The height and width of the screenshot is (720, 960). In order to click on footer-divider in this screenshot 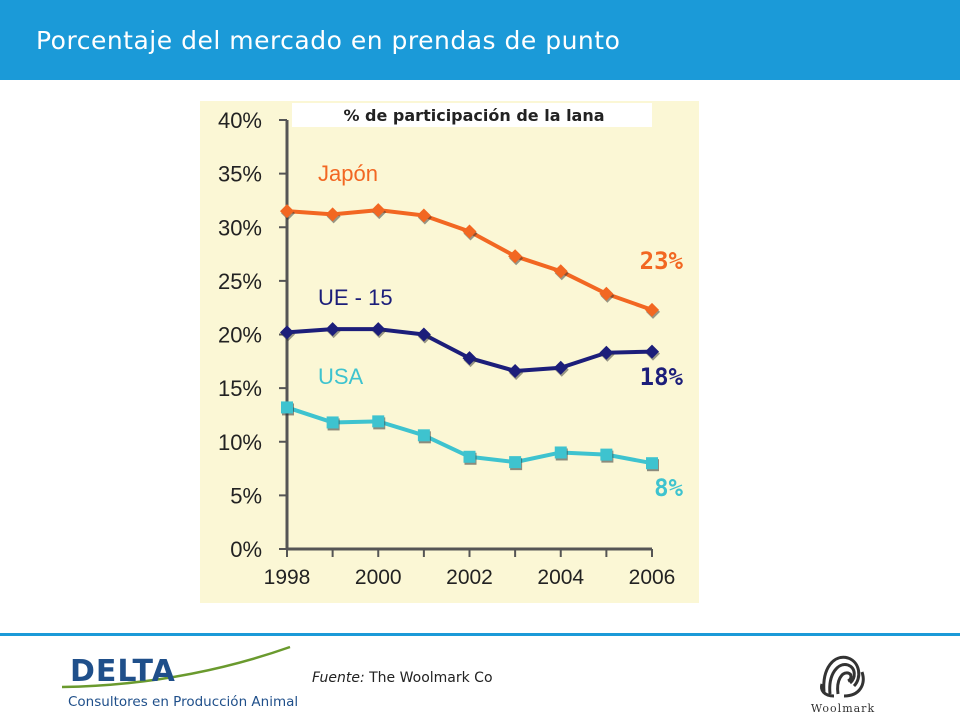, I will do `click(480, 634)`.